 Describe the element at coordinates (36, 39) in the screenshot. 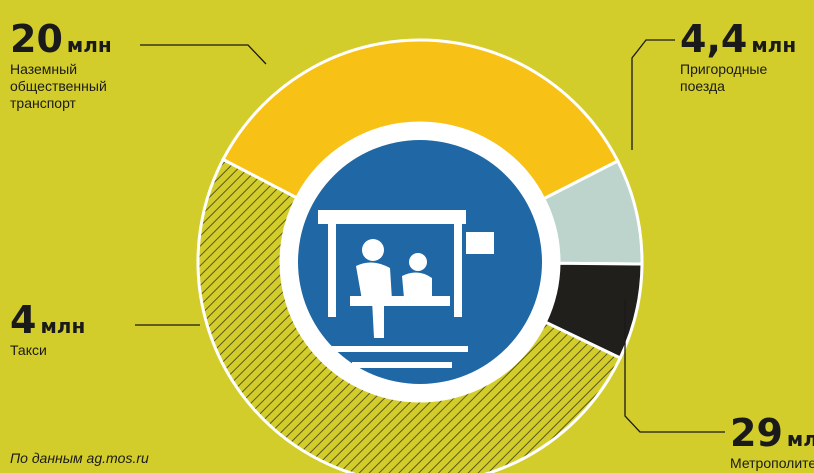

I see `value-label: 20` at that location.